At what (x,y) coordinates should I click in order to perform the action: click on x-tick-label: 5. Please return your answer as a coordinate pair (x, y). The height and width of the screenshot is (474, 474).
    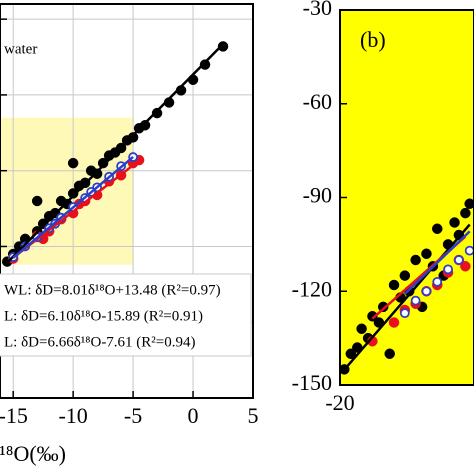
    Looking at the image, I should click on (253, 415).